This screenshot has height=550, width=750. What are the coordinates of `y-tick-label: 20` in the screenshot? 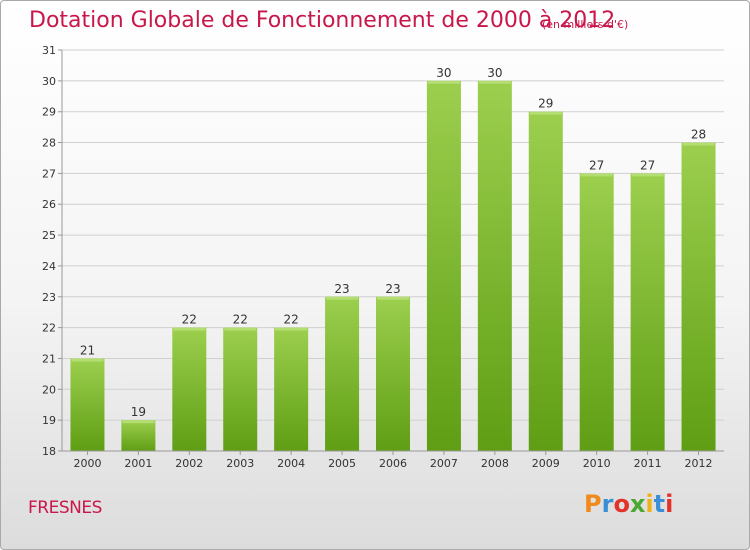 It's located at (49, 389).